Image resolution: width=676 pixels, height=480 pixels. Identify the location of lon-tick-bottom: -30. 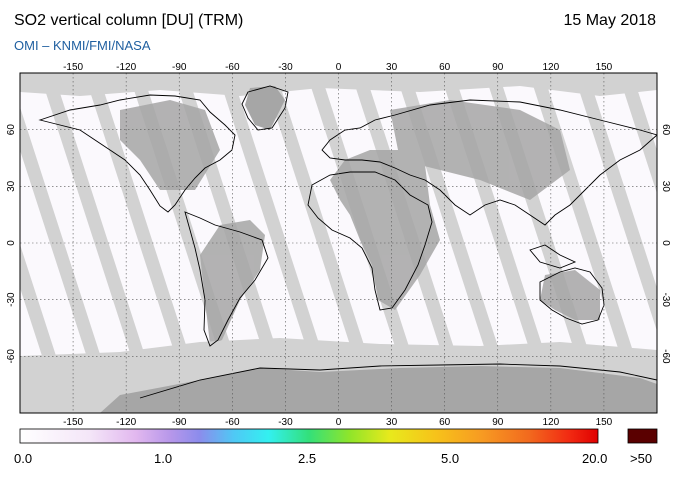
(285, 422).